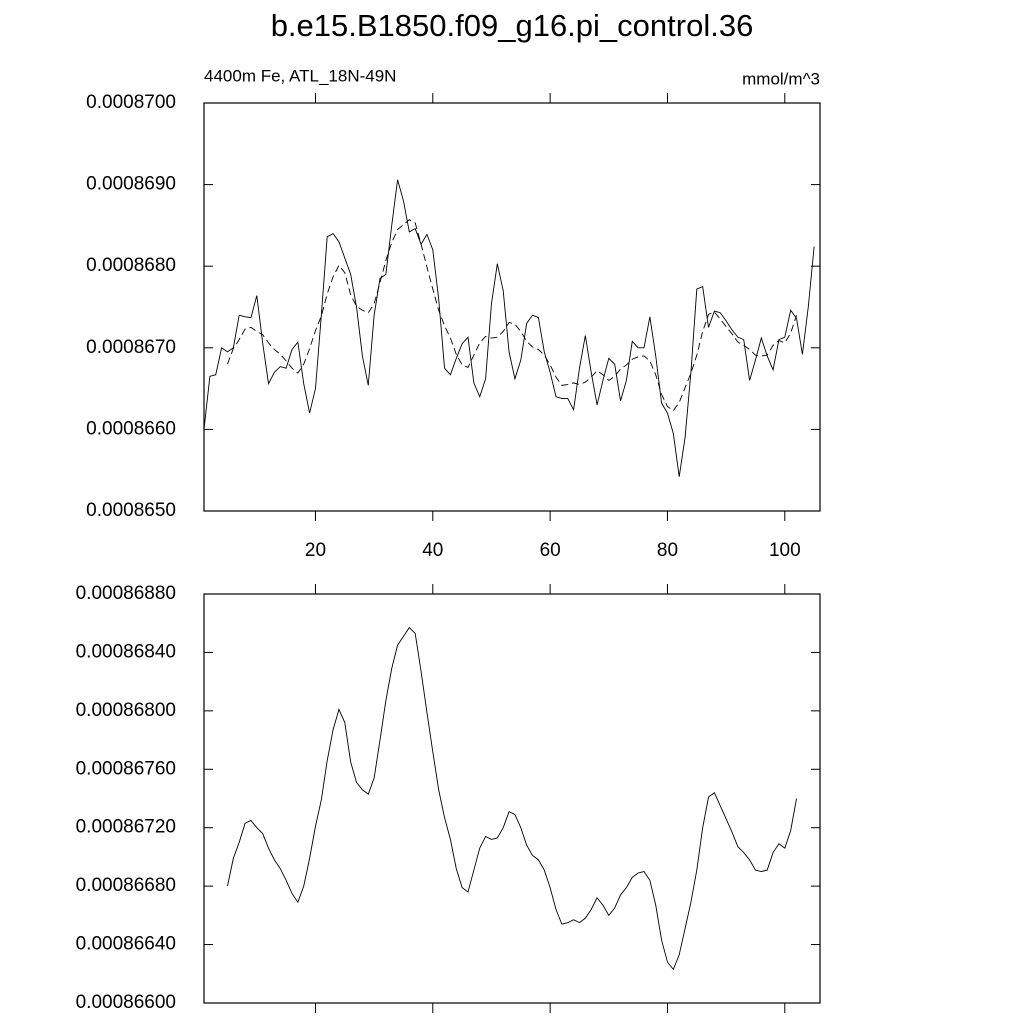 Image resolution: width=1024 pixels, height=1024 pixels. I want to click on y-tick-label: 0.00086600, so click(126, 1002).